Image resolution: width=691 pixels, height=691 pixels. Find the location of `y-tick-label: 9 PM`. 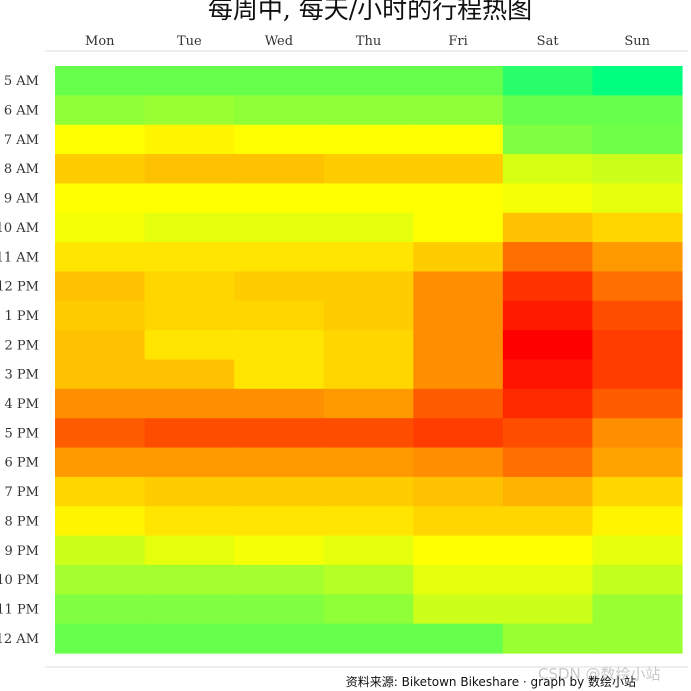

y-tick-label: 9 PM is located at coordinates (22, 551).